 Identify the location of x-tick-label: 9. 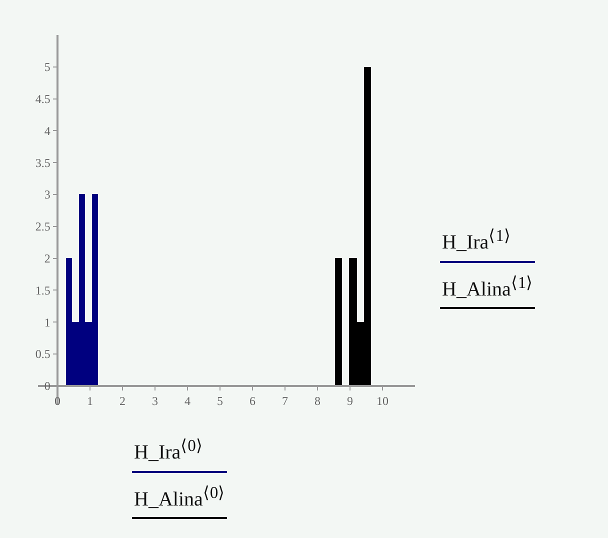
(350, 401).